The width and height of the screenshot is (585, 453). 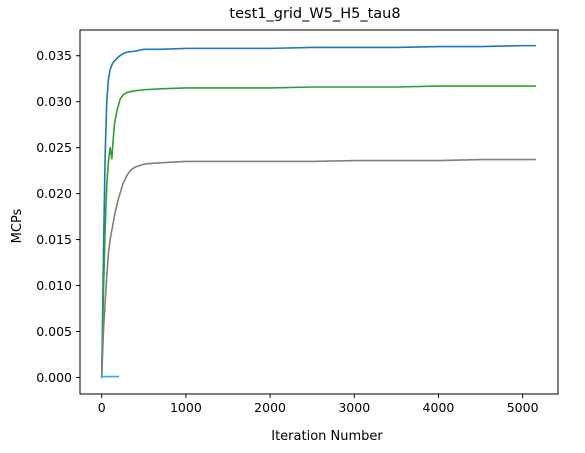 I want to click on y-tick-label: 0.005, so click(x=54, y=331).